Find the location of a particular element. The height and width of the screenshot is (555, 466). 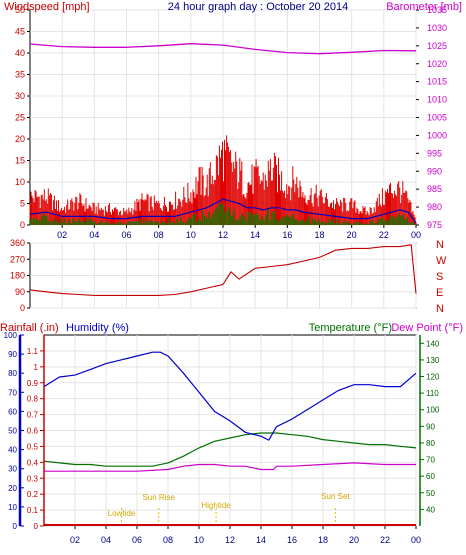

wind-x-tick-label: 14 is located at coordinates (255, 235).